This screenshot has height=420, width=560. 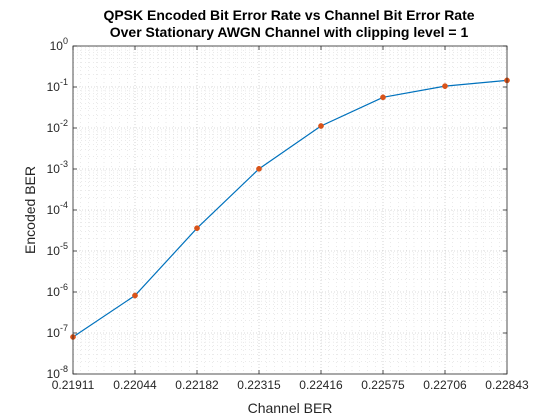 What do you see at coordinates (64, 328) in the screenshot?
I see `y-tick-exponent: -7` at bounding box center [64, 328].